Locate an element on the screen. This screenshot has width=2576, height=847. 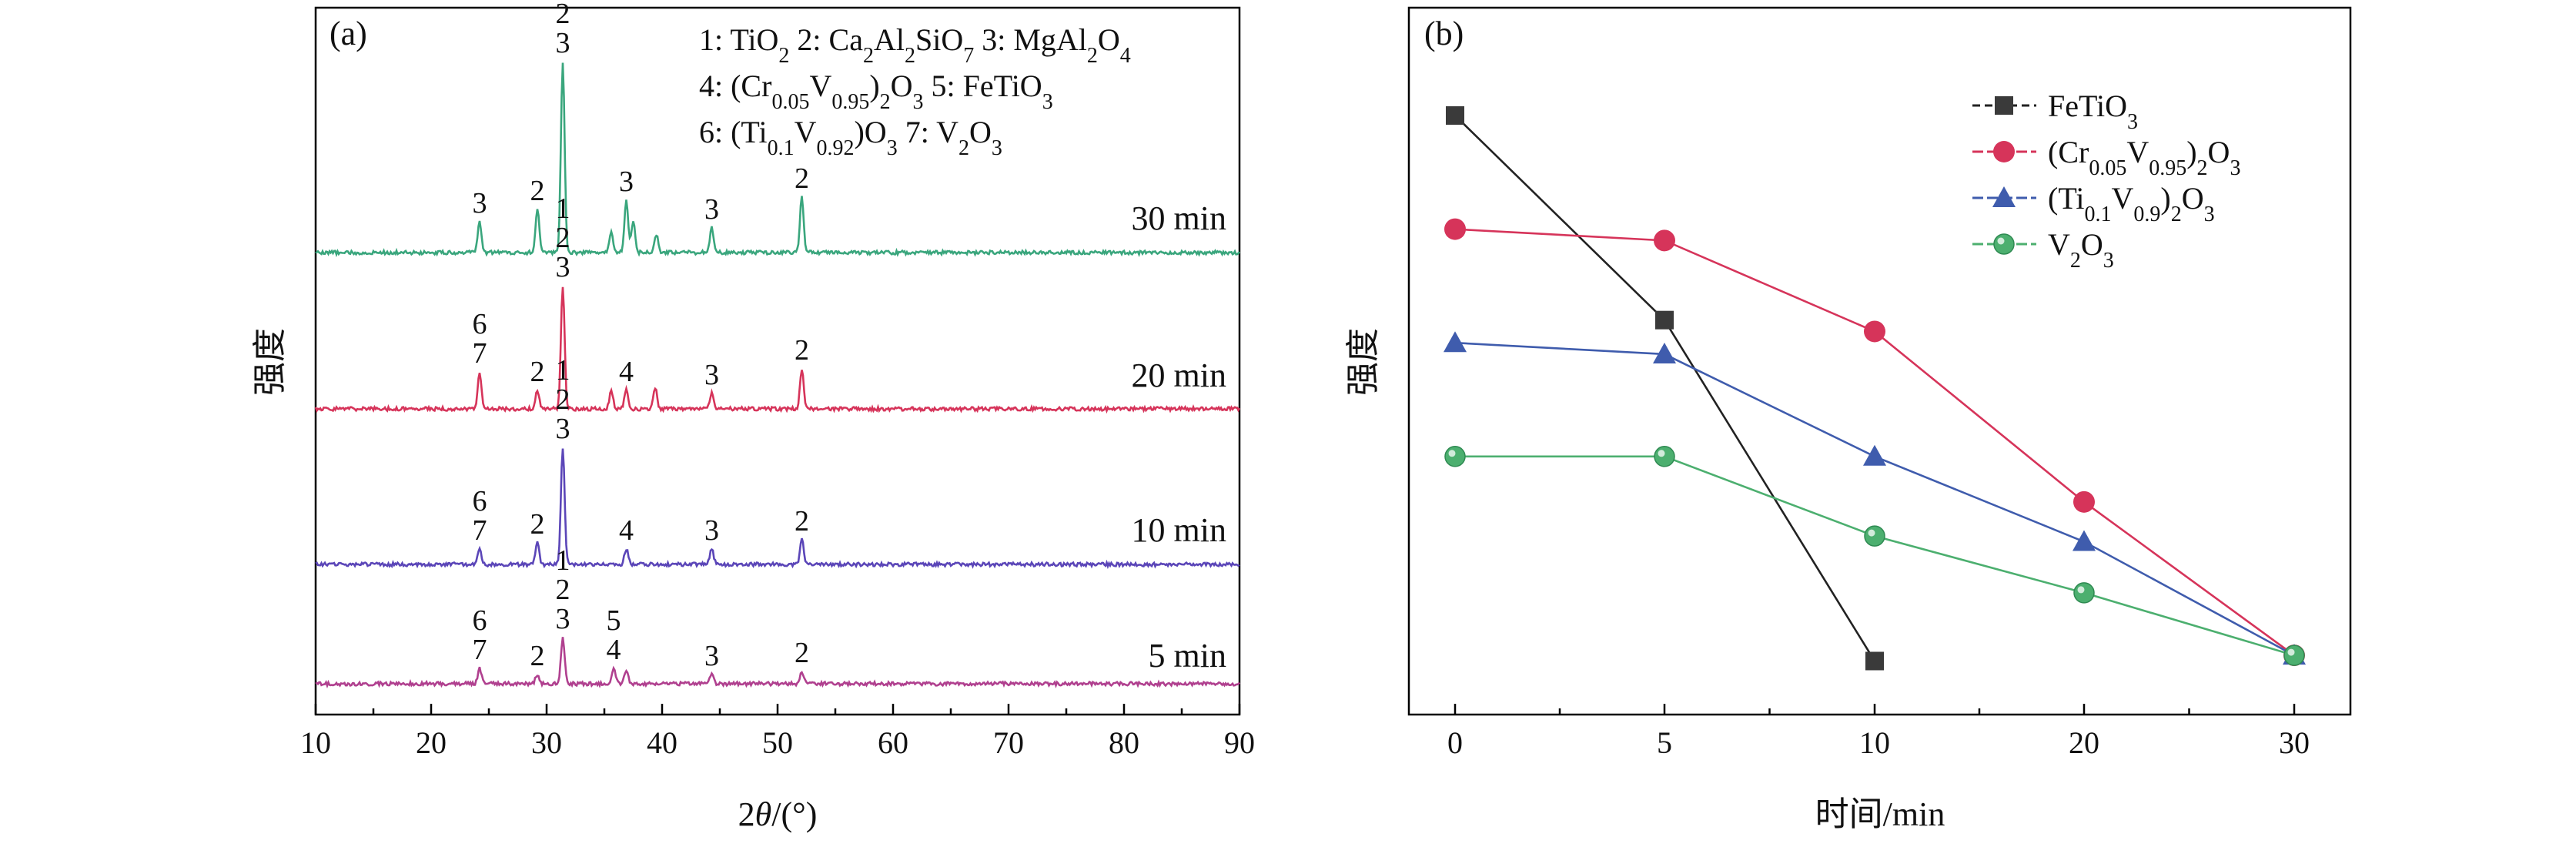
panel-b-x-ticks: 0 5 10 20 30 is located at coordinates (1879, 732).